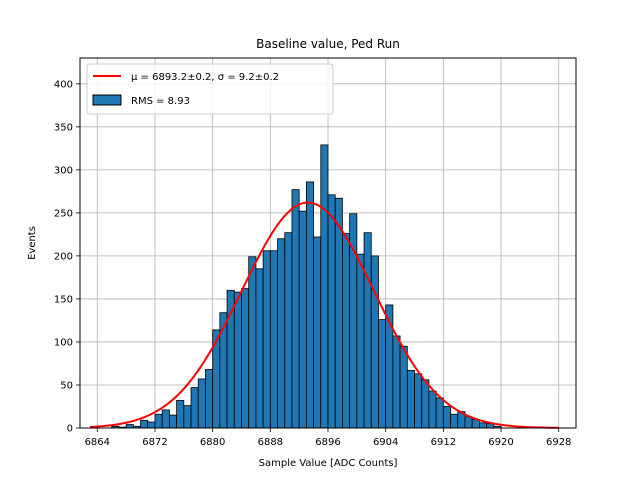 The height and width of the screenshot is (480, 640). I want to click on x-tick-label: 6872, so click(154, 442).